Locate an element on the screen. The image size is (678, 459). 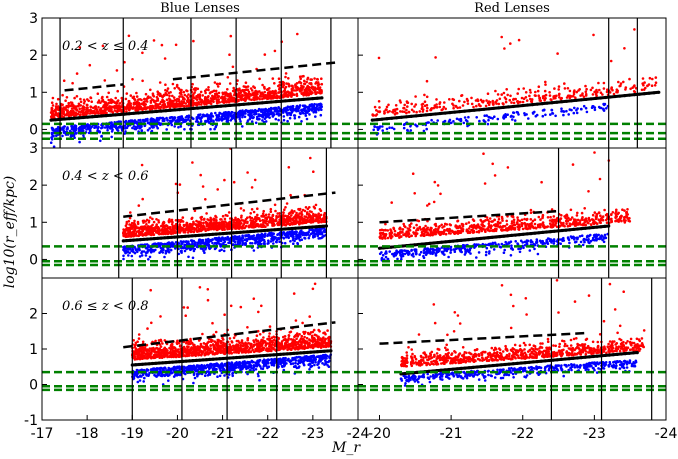
median-trend-line is located at coordinates (515, 106).